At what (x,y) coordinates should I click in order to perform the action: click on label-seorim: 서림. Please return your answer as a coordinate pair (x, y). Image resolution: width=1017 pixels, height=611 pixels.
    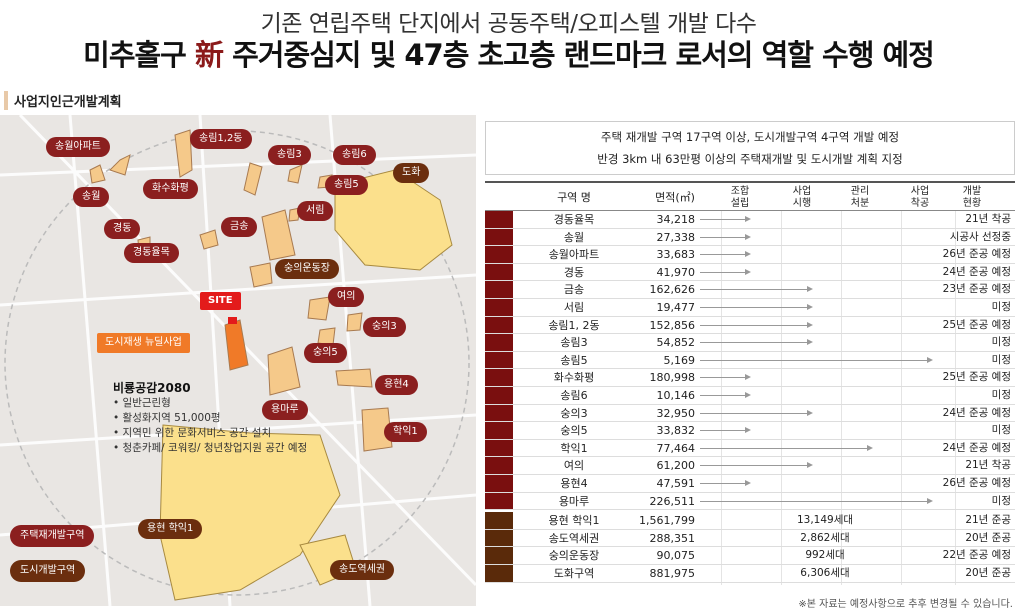
    Looking at the image, I should click on (315, 211).